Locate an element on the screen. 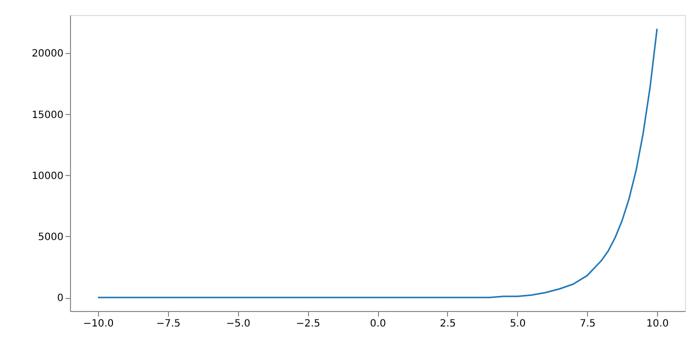  x-tick-label: 10.0 is located at coordinates (657, 324).